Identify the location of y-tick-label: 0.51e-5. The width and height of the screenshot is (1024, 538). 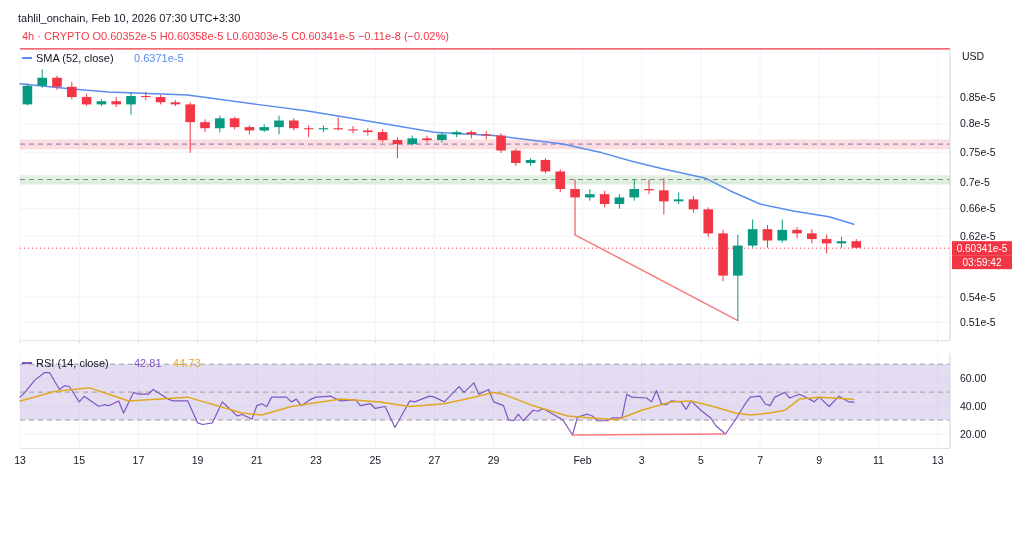
(978, 322).